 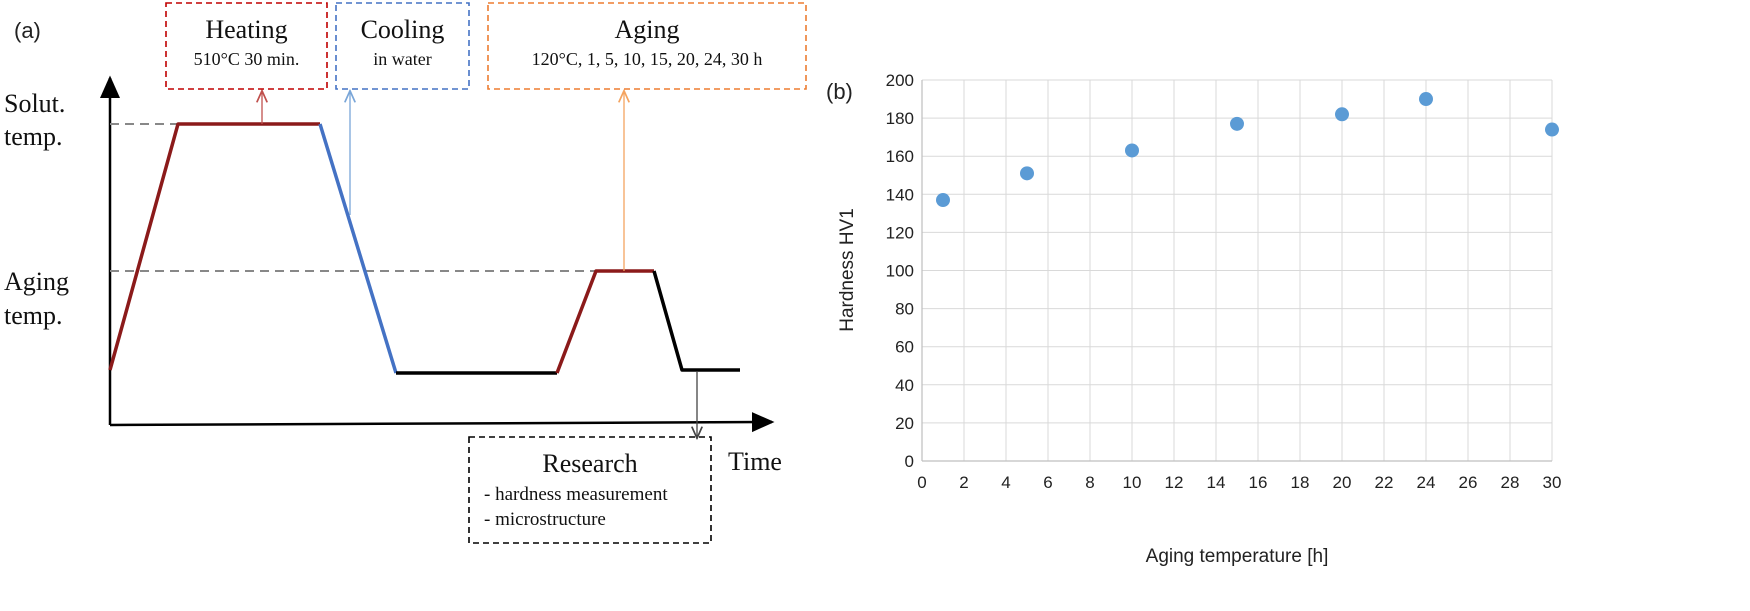 What do you see at coordinates (27, 30) in the screenshot?
I see `panel-a-label: (a)` at bounding box center [27, 30].